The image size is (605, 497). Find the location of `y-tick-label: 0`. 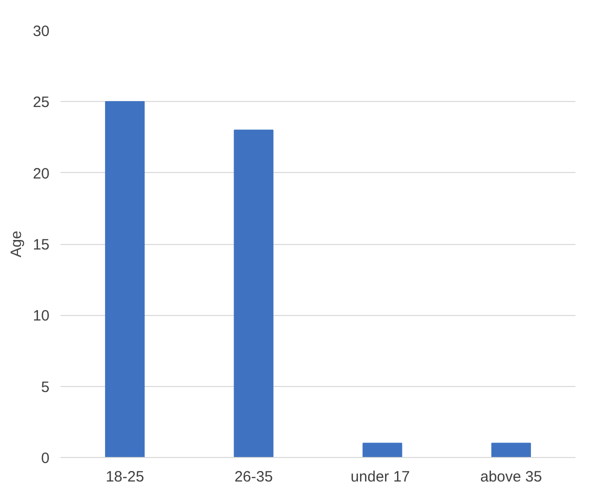

y-tick-label: 0 is located at coordinates (45, 458).